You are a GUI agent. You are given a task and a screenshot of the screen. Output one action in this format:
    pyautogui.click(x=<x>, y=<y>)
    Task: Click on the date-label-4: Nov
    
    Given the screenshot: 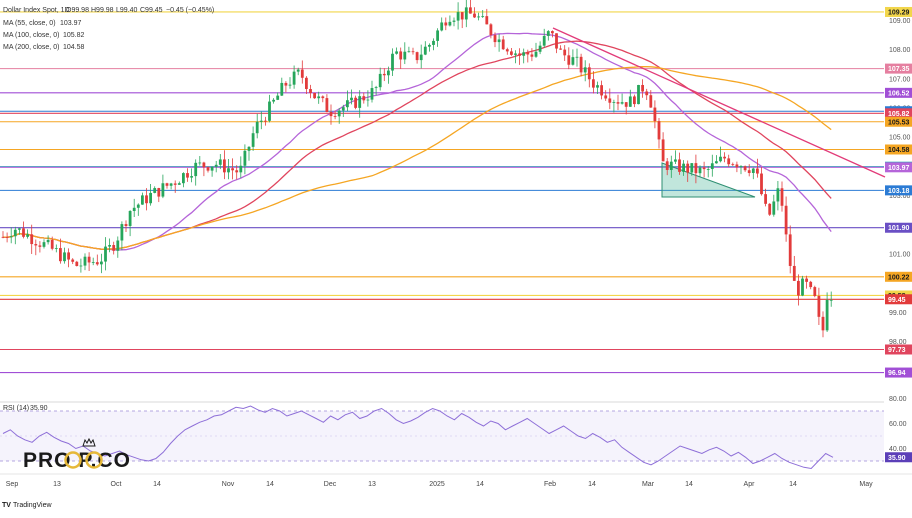 What is the action you would take?
    pyautogui.click(x=228, y=484)
    